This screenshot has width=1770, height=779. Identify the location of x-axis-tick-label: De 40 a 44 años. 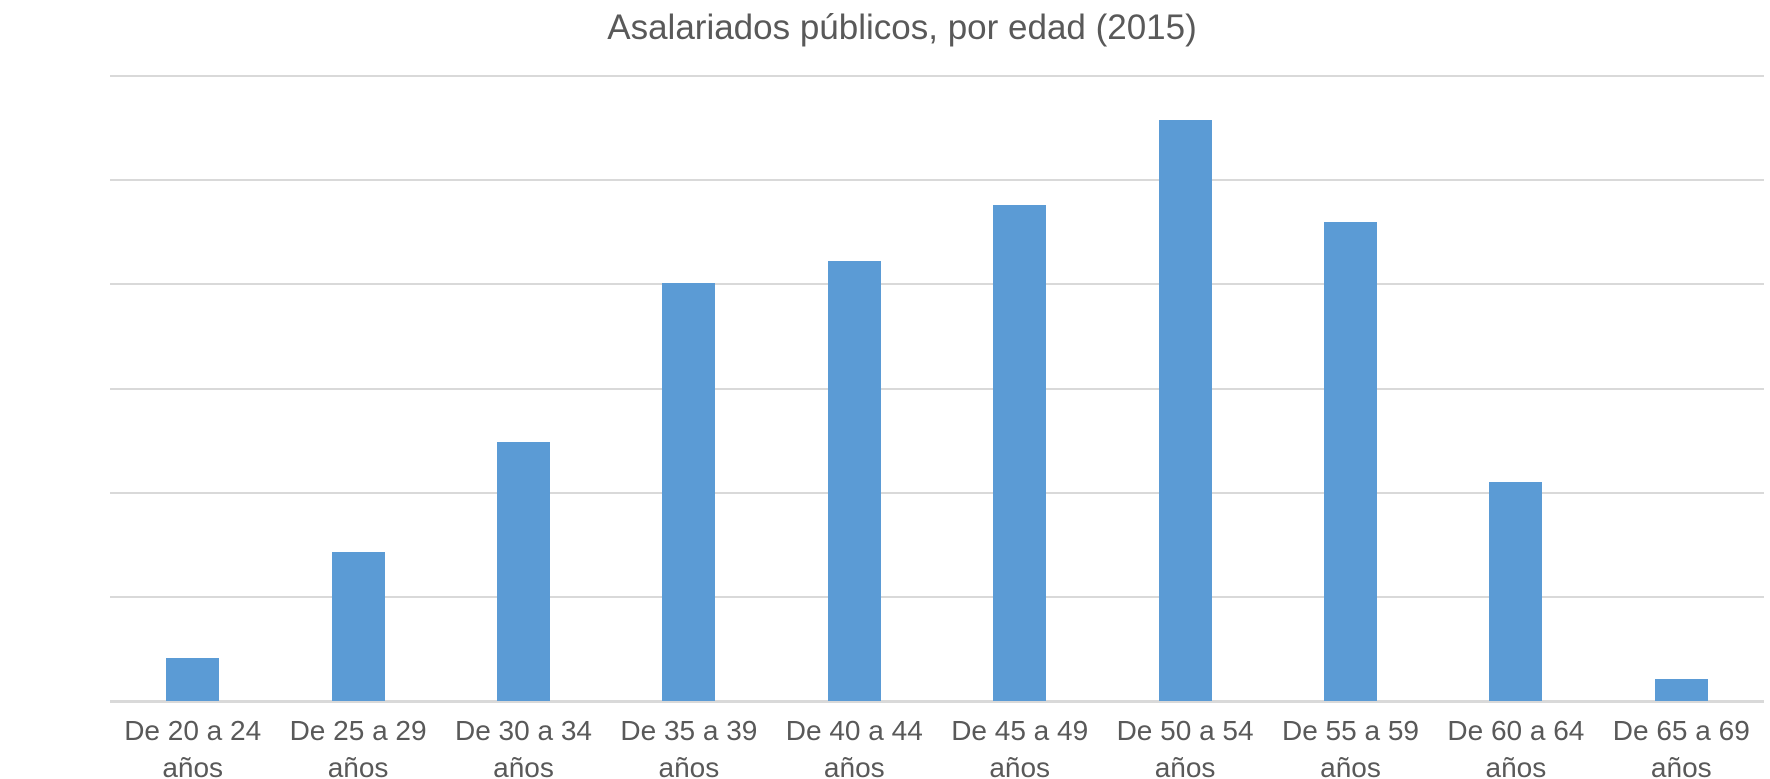
(854, 747).